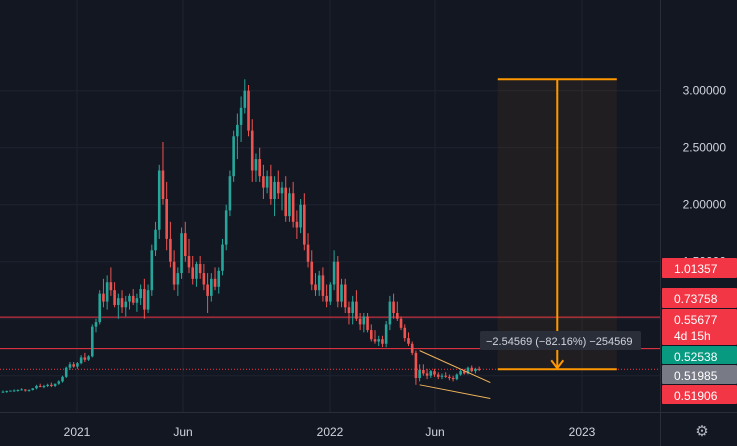 This screenshot has height=446, width=737. I want to click on y-tick-label: 2.00000, so click(705, 205).